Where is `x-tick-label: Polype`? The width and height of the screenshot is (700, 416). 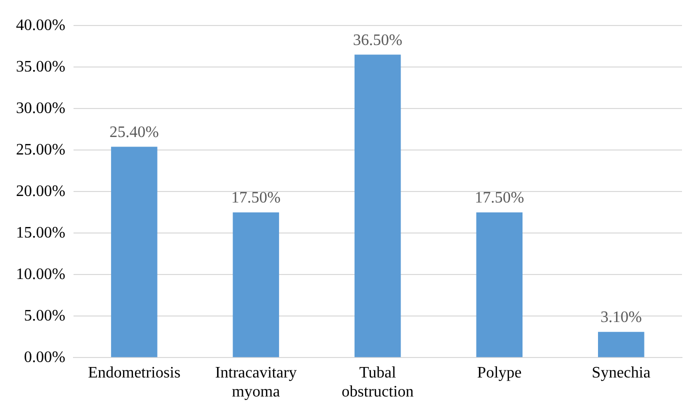
x-tick-label: Polype is located at coordinates (499, 373).